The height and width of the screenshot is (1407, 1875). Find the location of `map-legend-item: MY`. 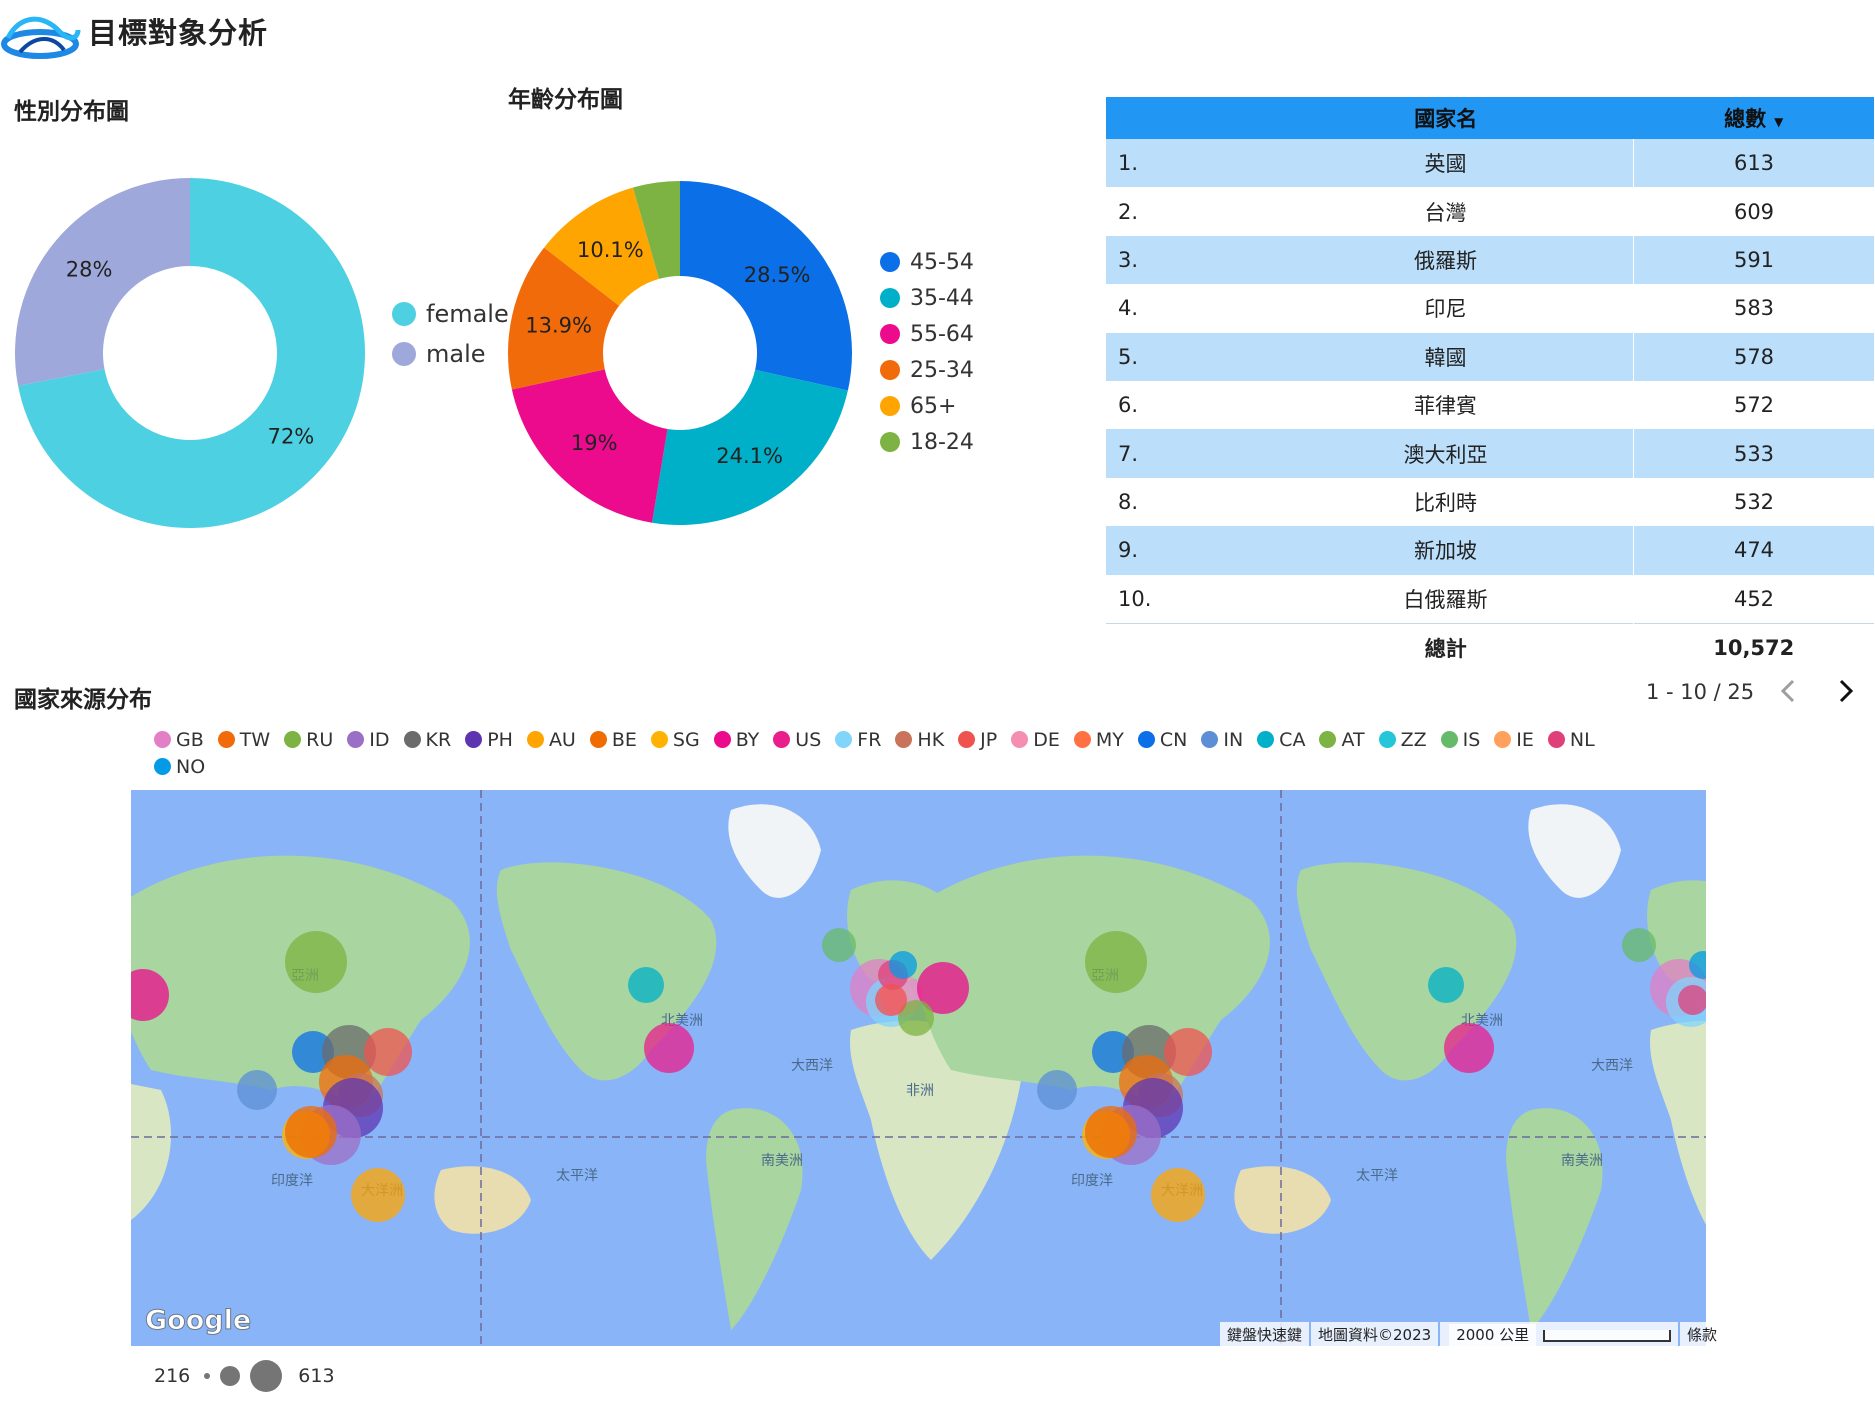

map-legend-item: MY is located at coordinates (1098, 739).